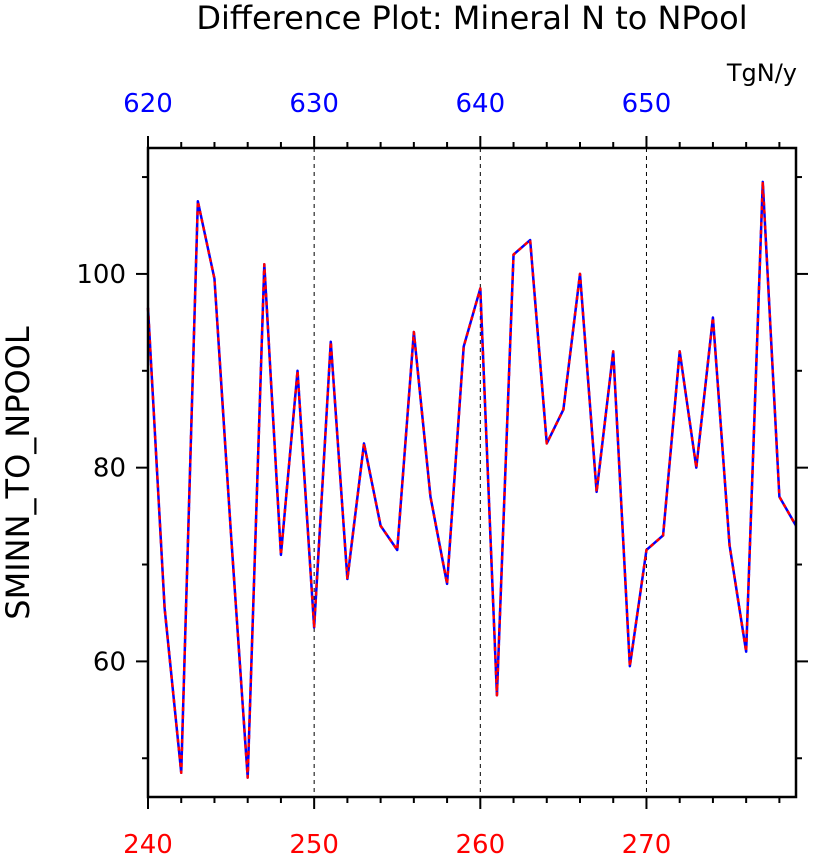  Describe the element at coordinates (647, 844) in the screenshot. I see `x-bottom-tick-label: 270` at that location.